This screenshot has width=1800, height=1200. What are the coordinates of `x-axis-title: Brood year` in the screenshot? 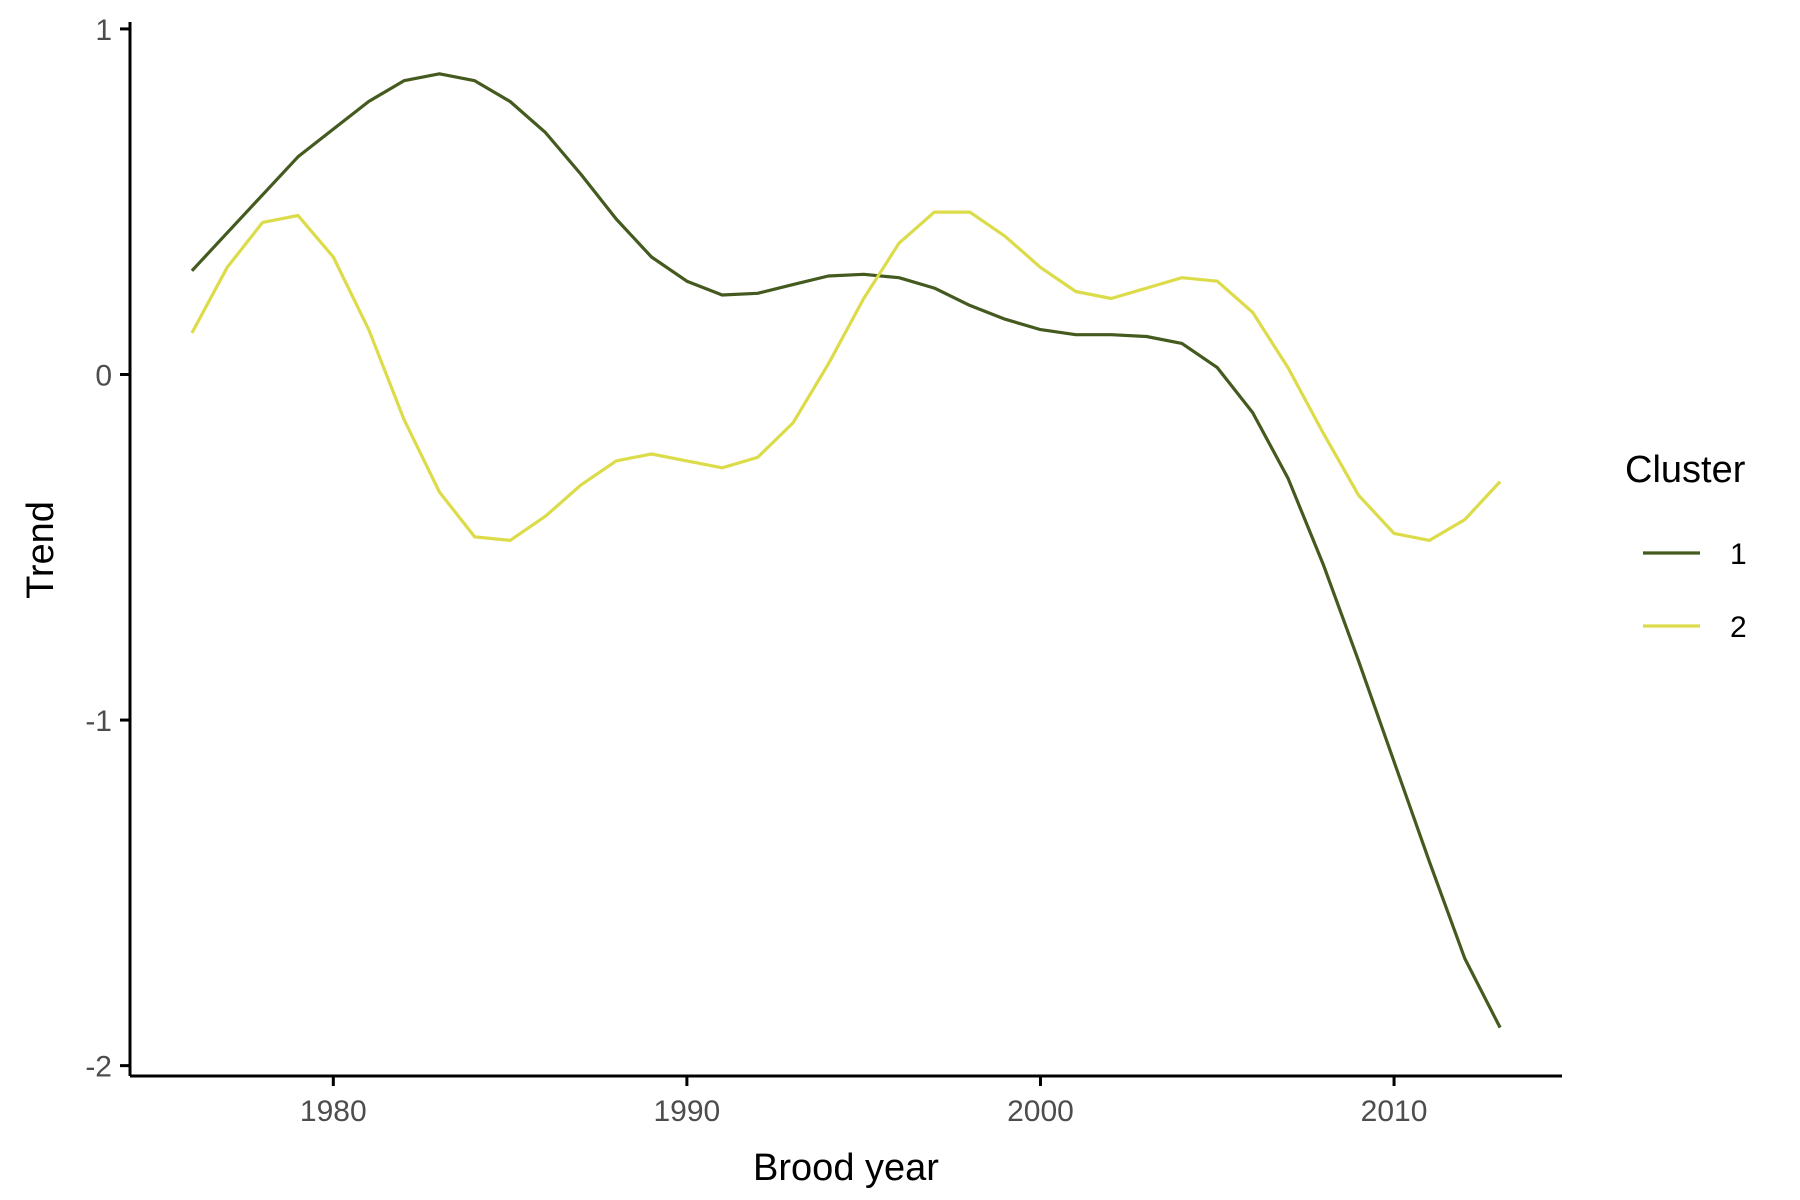 It's located at (846, 1168).